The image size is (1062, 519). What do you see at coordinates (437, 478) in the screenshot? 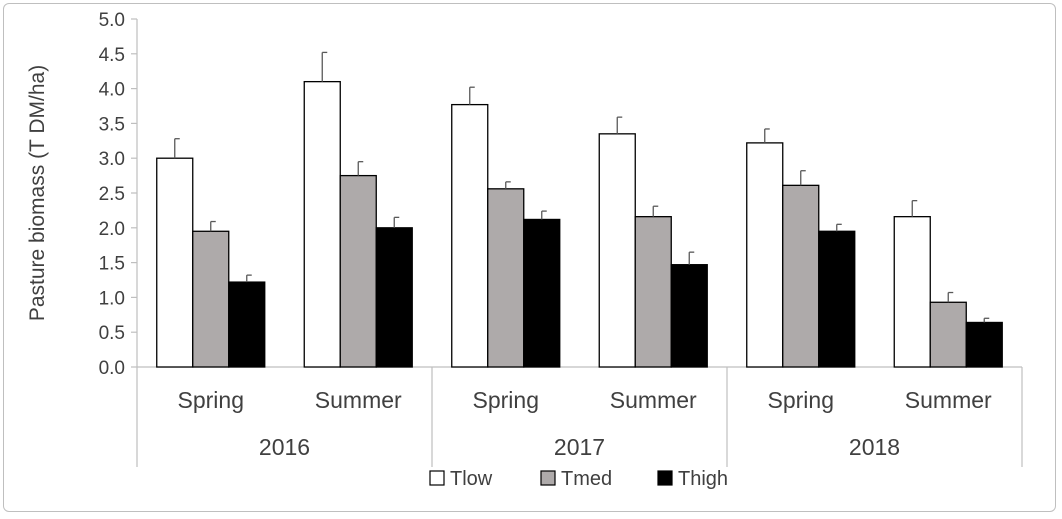
I see `legend-swatch-tlow` at bounding box center [437, 478].